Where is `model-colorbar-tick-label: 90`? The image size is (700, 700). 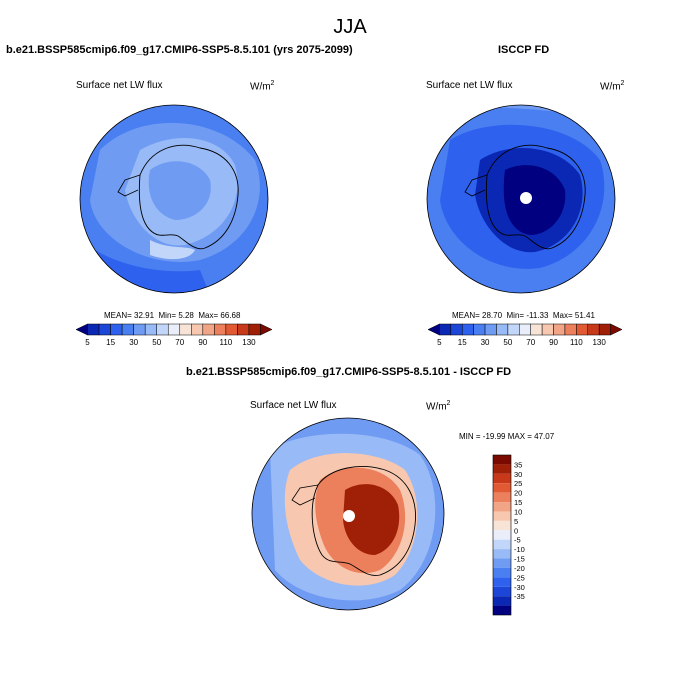 model-colorbar-tick-label: 90 is located at coordinates (202, 342).